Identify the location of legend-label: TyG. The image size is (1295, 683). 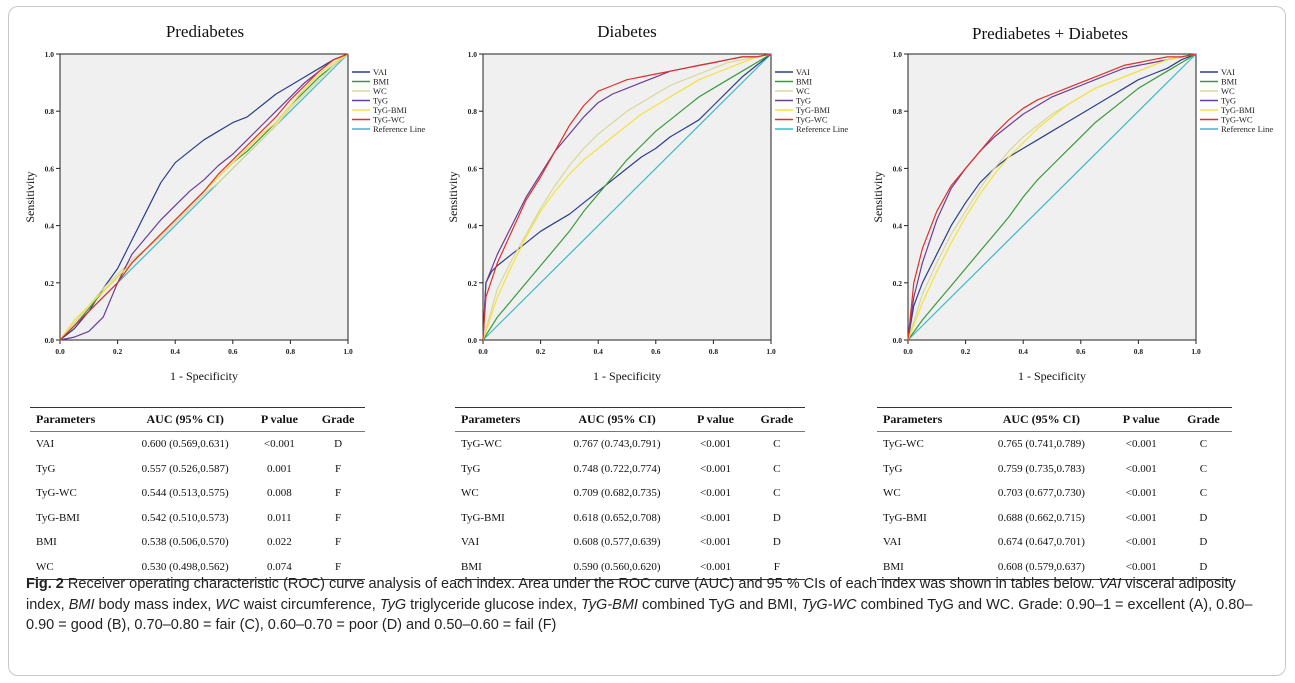
(1228, 101).